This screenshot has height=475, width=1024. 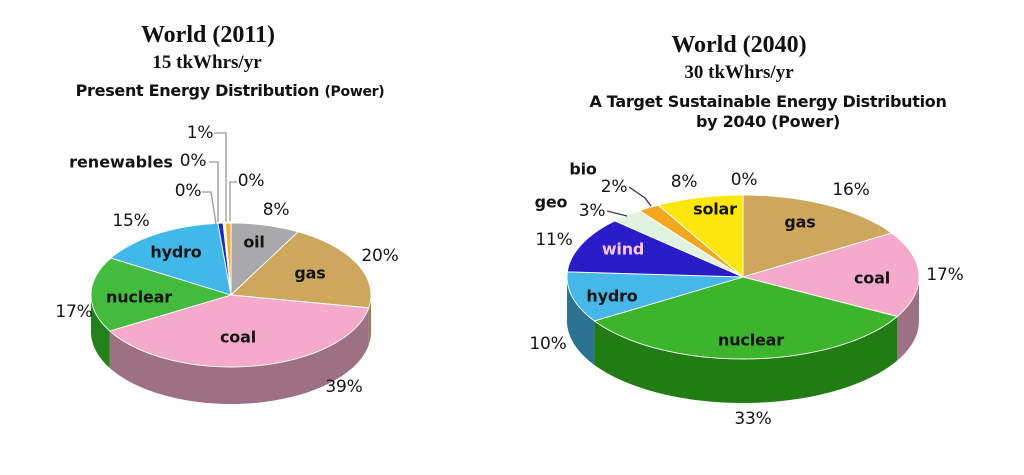 I want to click on chart-2011-subtitle-paren: (Power), so click(x=354, y=92).